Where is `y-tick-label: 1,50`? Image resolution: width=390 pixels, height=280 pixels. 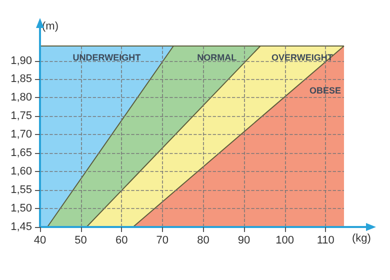 y-tick-label: 1,50 is located at coordinates (21, 208).